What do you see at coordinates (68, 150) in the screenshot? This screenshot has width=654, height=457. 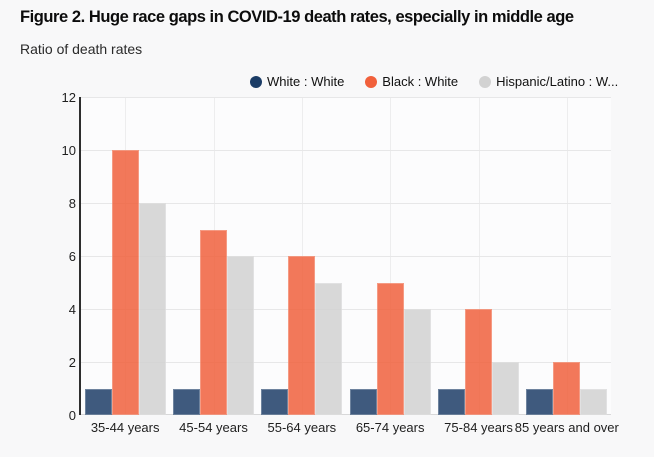 I see `y-tick-label: 10` at bounding box center [68, 150].